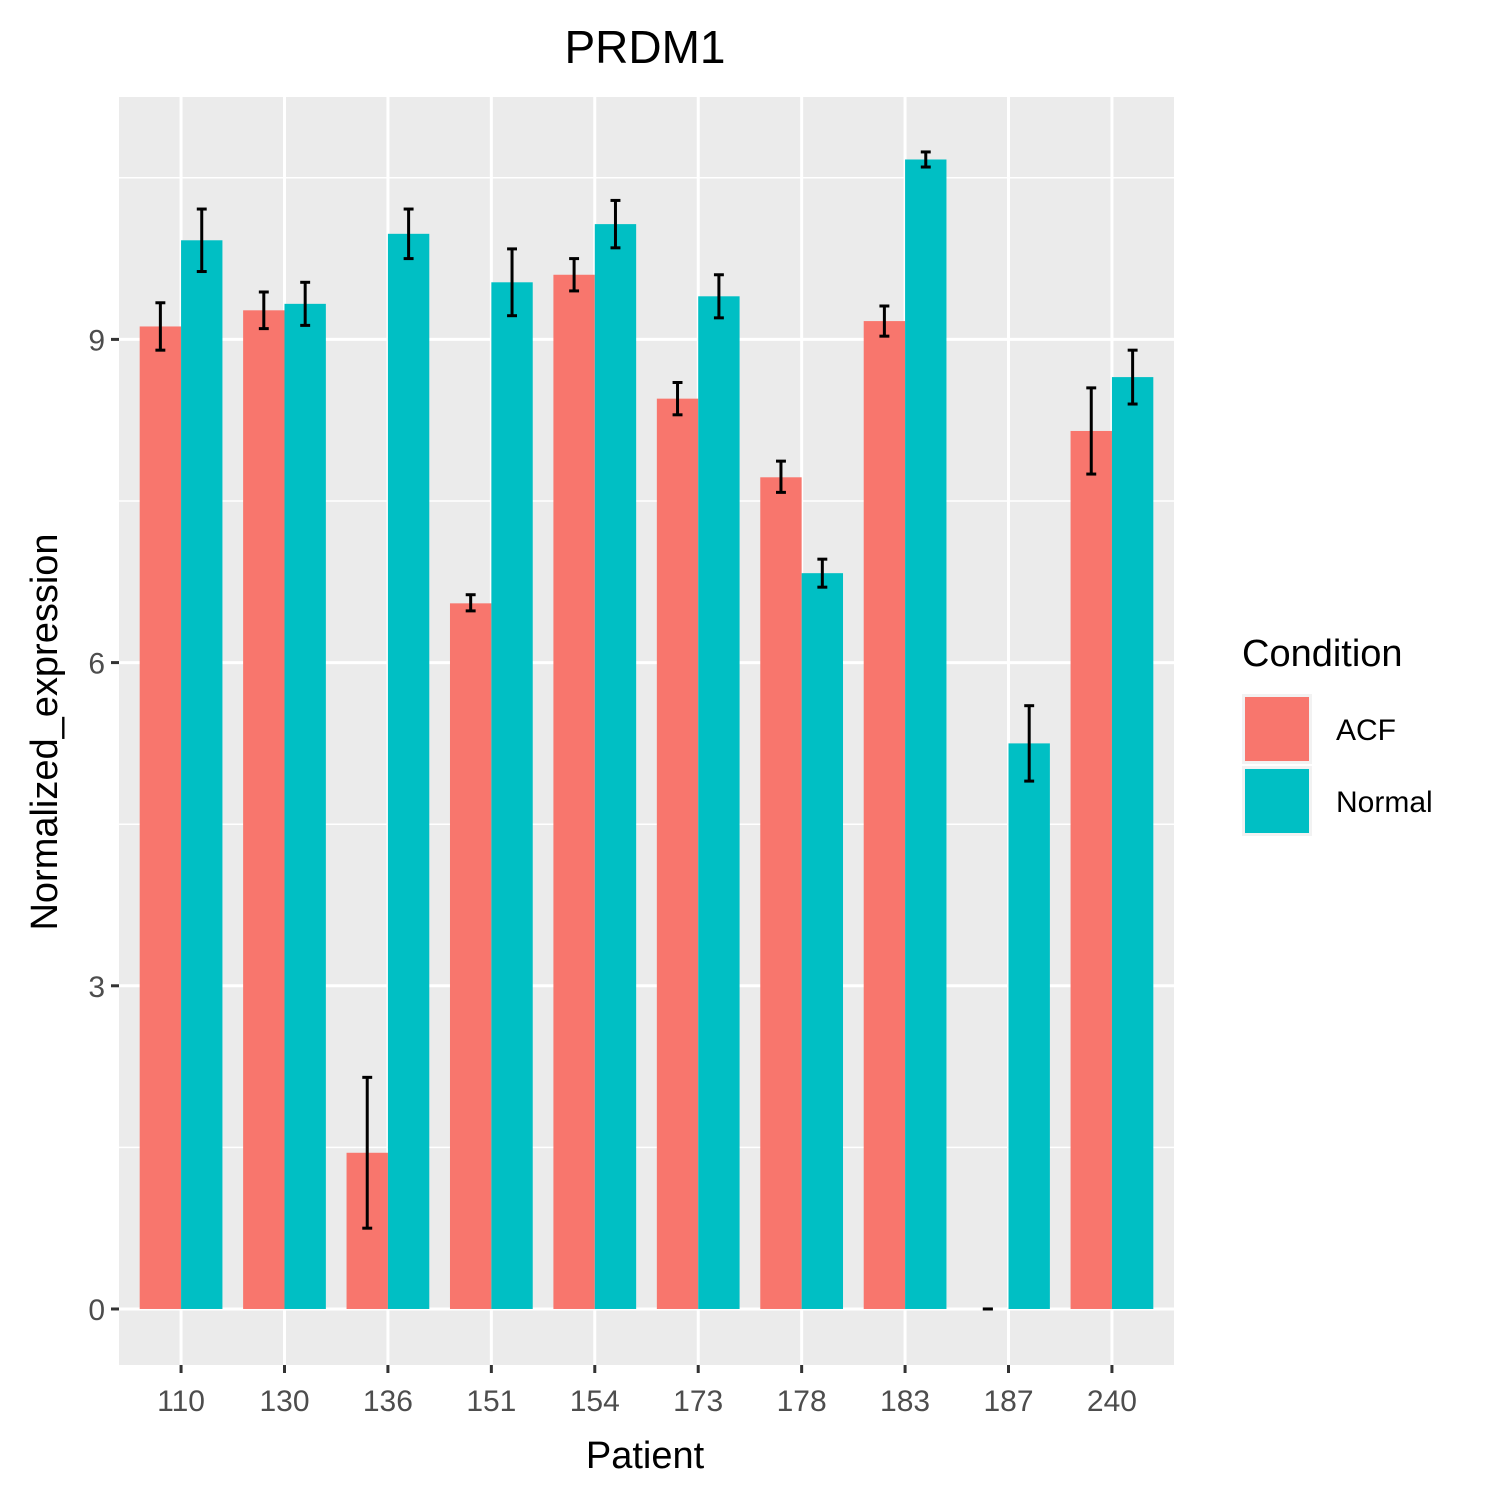 The height and width of the screenshot is (1500, 1500). I want to click on x-tick-label: 183, so click(905, 1401).